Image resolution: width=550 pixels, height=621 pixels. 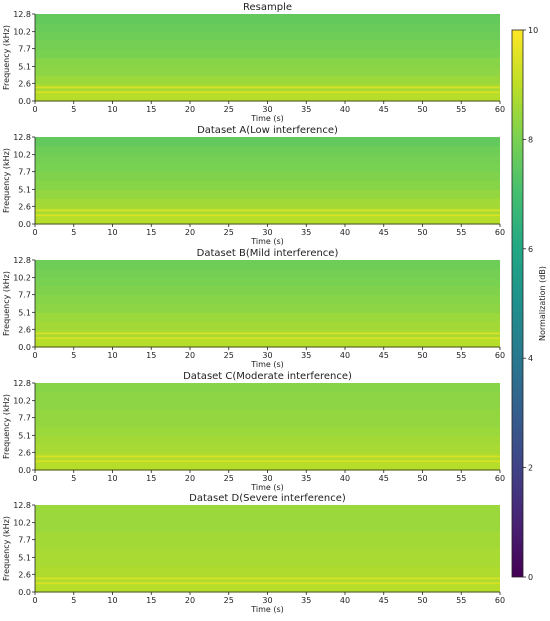 I want to click on colorbar-label: Normalization (dB), so click(x=542, y=303).